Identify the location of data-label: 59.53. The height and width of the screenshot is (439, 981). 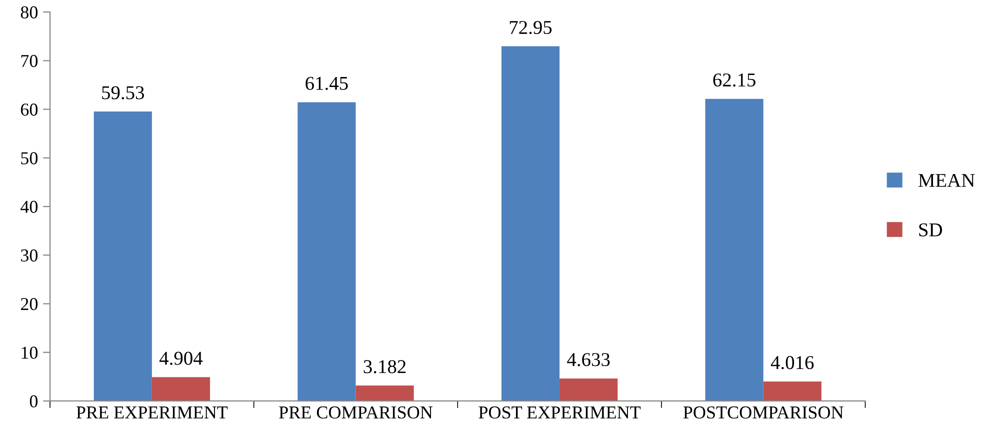
(123, 93).